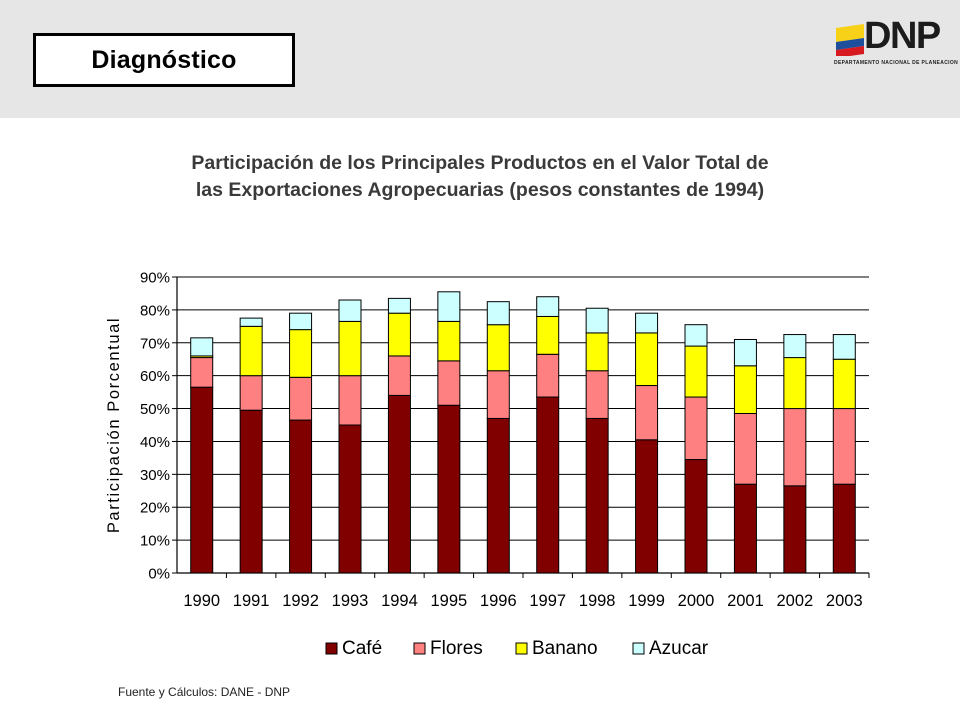  What do you see at coordinates (548, 375) in the screenshot?
I see `bar-flores-1997` at bounding box center [548, 375].